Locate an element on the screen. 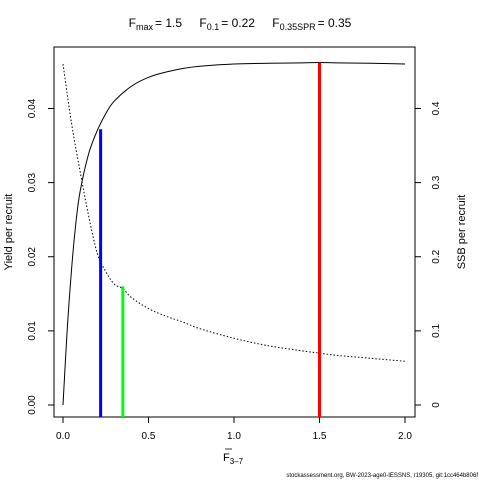  x-axis-title-subscript: 3–7 is located at coordinates (237, 461).